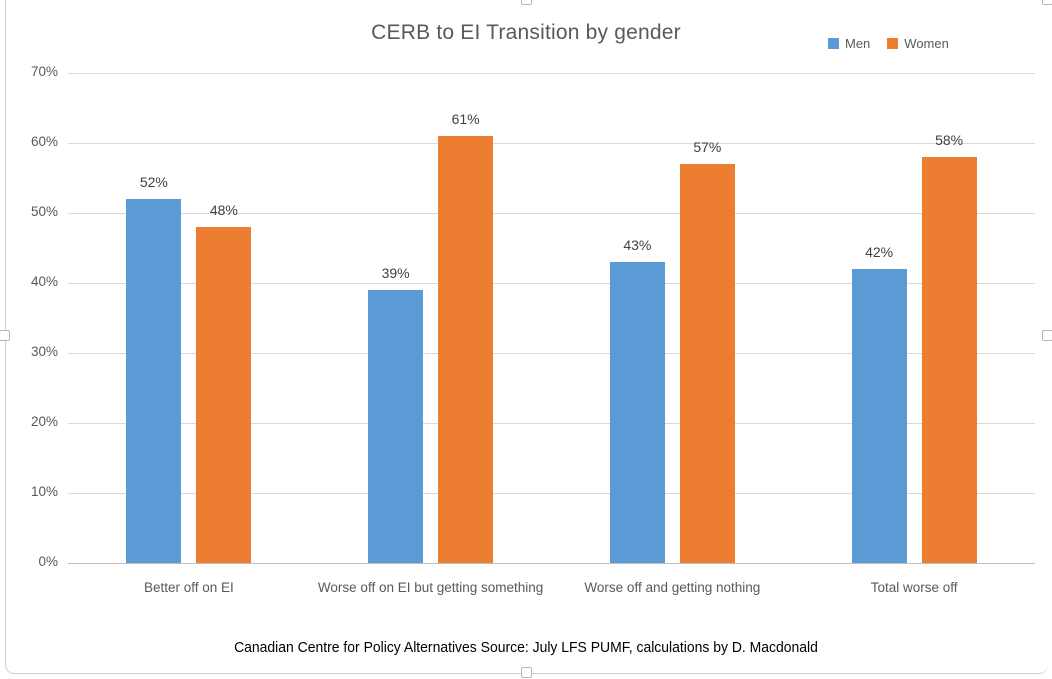  I want to click on selection-handle-left, so click(5, 335).